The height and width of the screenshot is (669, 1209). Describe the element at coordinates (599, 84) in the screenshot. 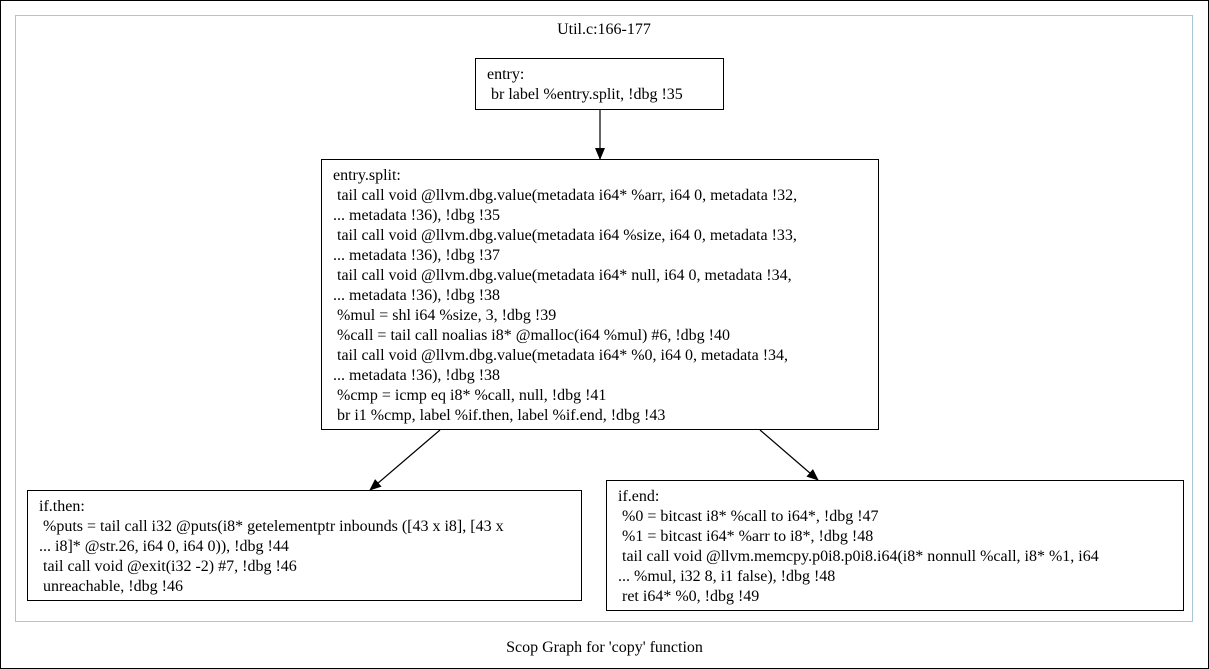

I see `node-entry: entry: br label %entry.split, !dbg !35` at that location.